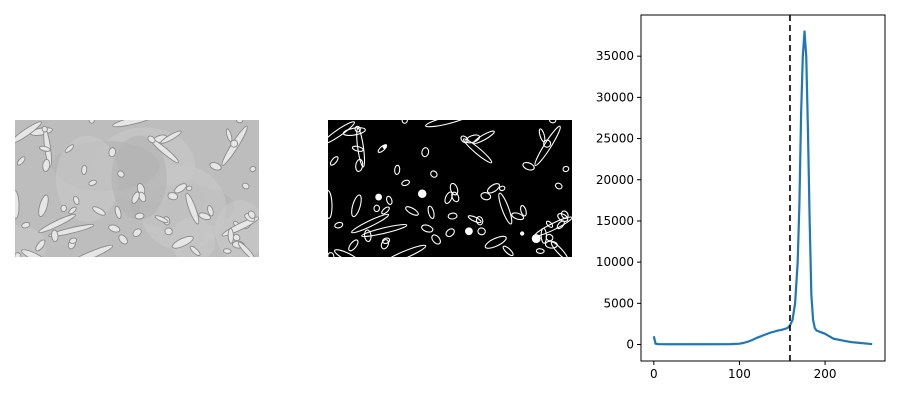 This screenshot has height=400, width=900. I want to click on x-tick-label: 200, so click(825, 374).